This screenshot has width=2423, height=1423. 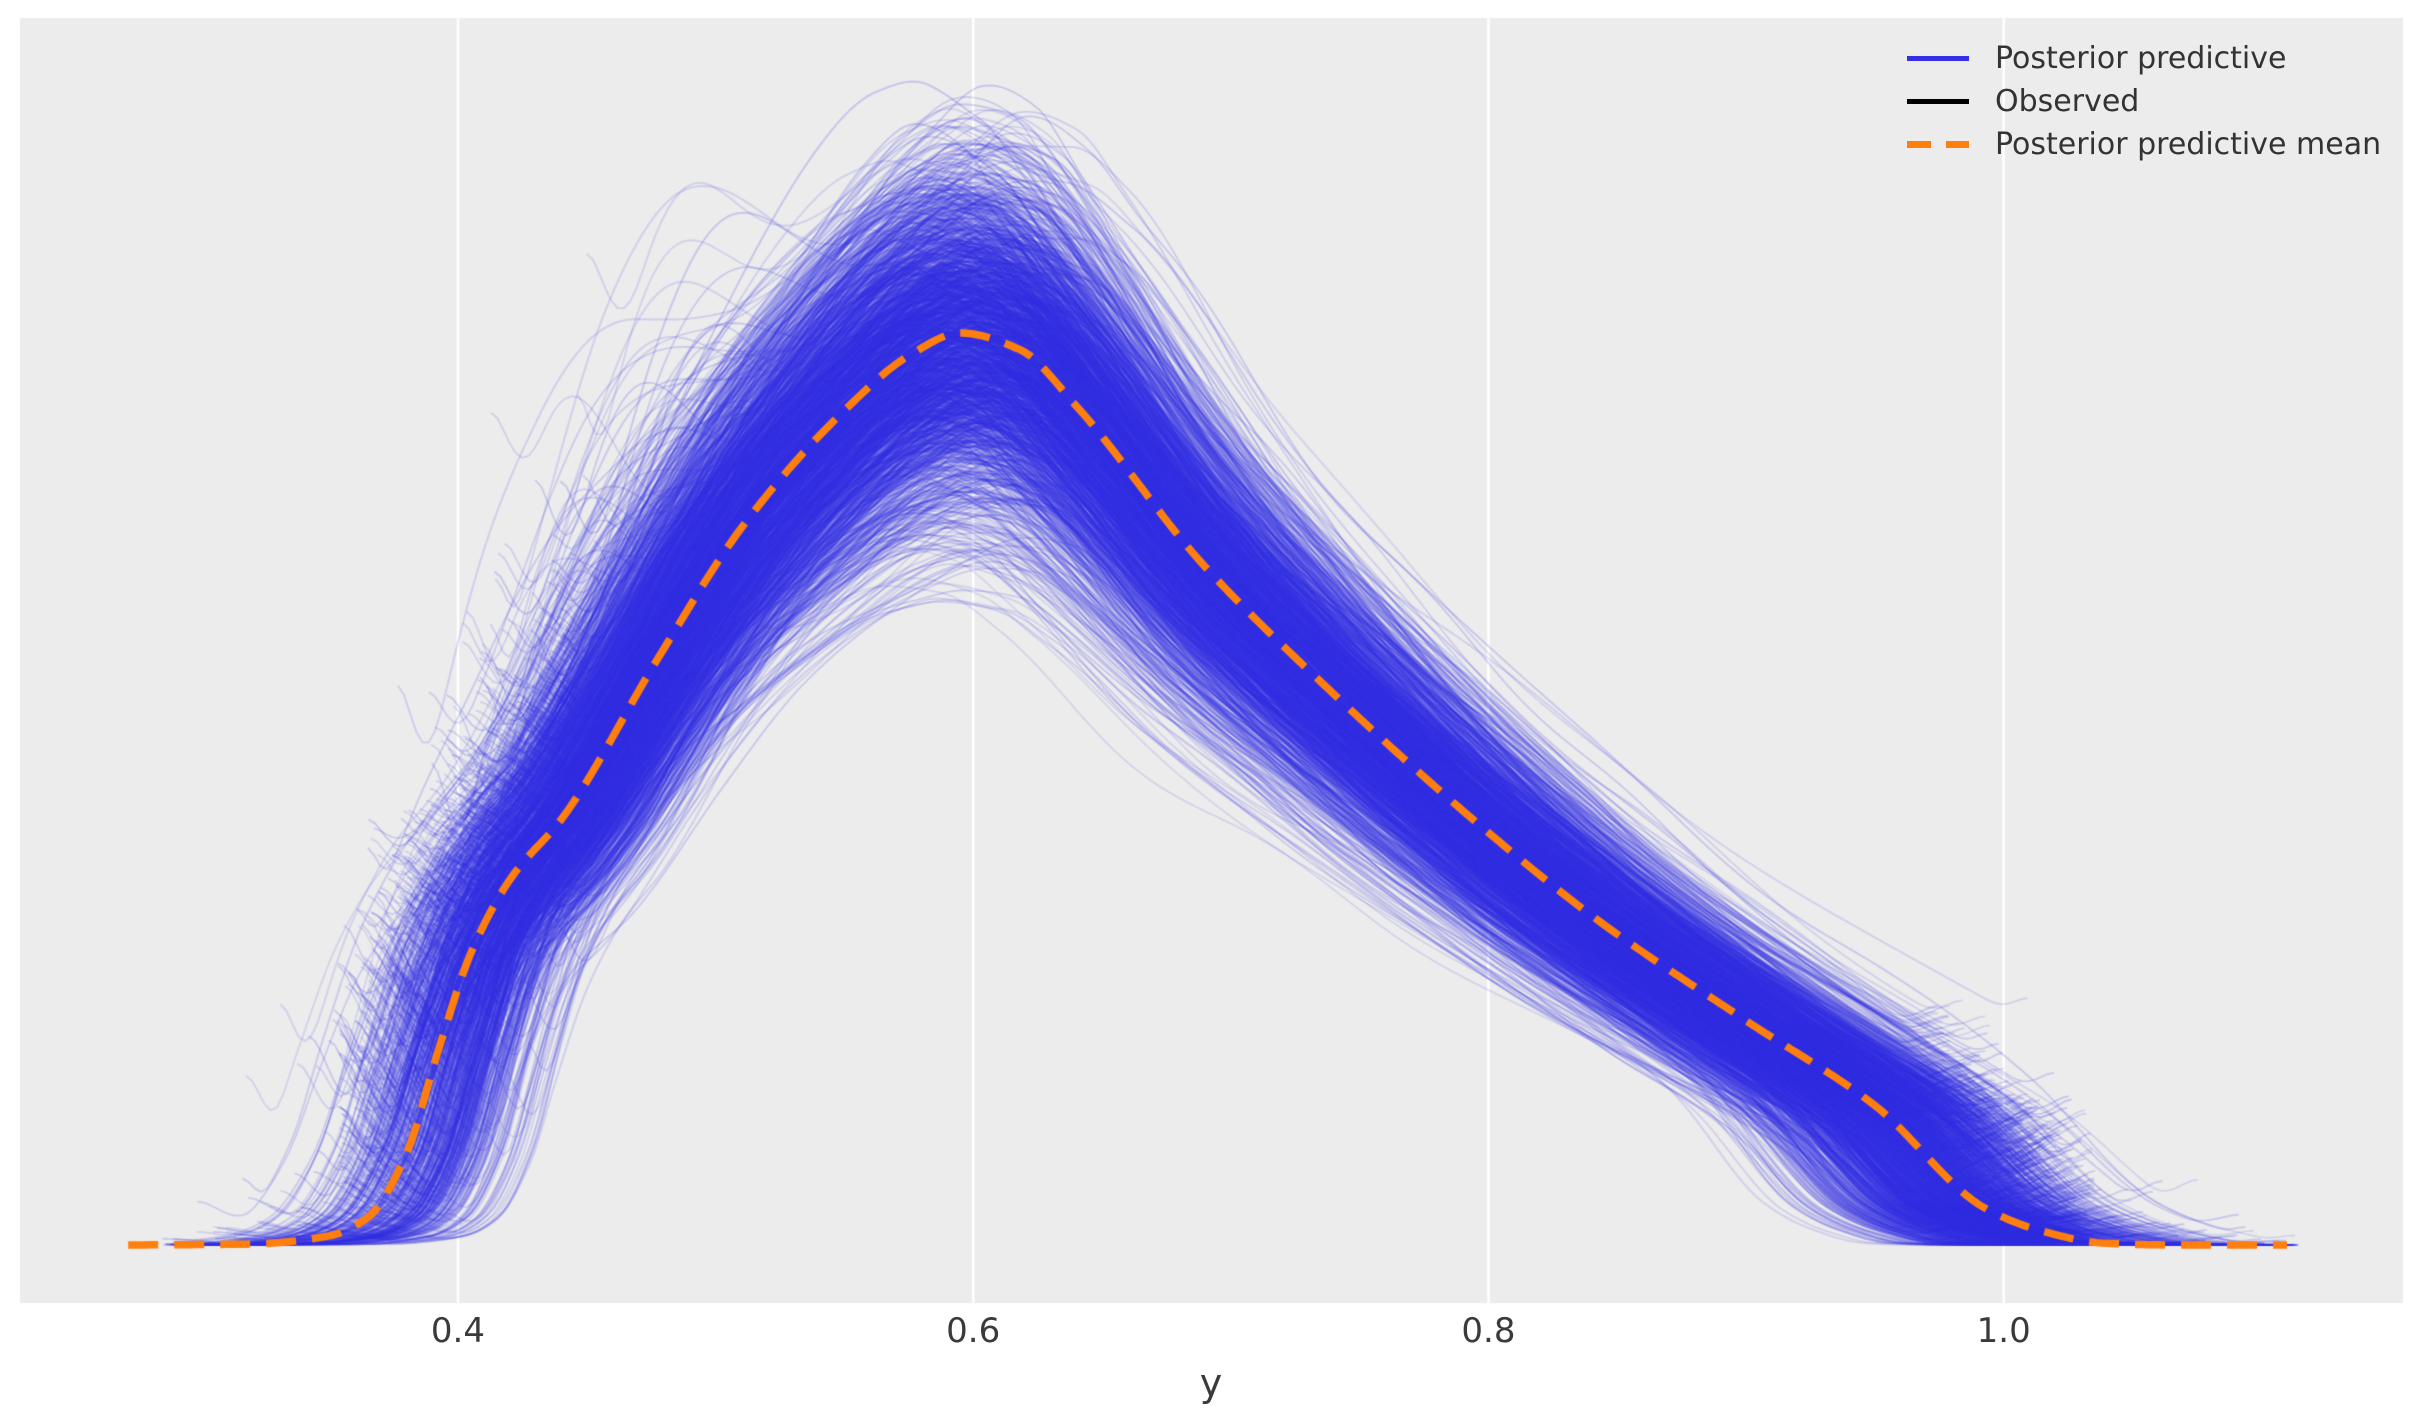 What do you see at coordinates (1938, 101) in the screenshot?
I see `legend-line-observed-icon` at bounding box center [1938, 101].